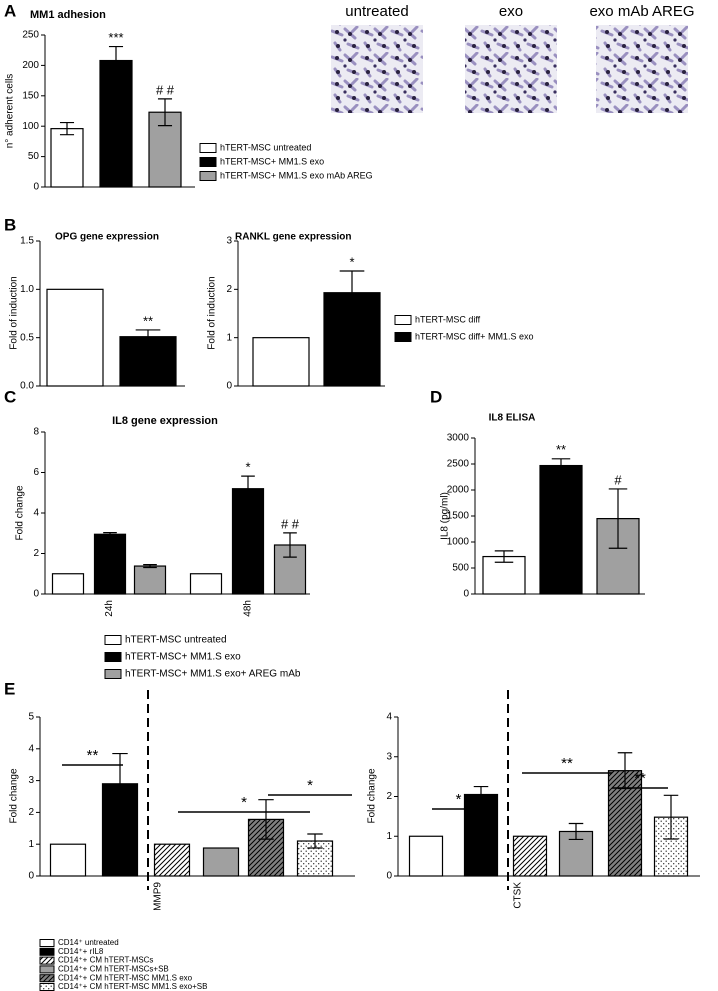 The image size is (718, 991). I want to click on chart-title: IL8 ELISA, so click(512, 418).